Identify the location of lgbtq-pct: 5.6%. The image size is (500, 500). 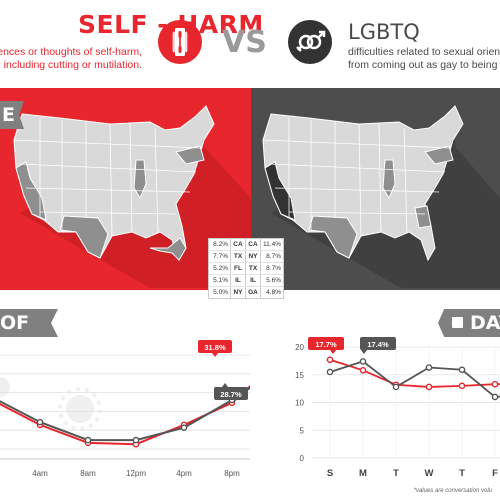
(273, 280).